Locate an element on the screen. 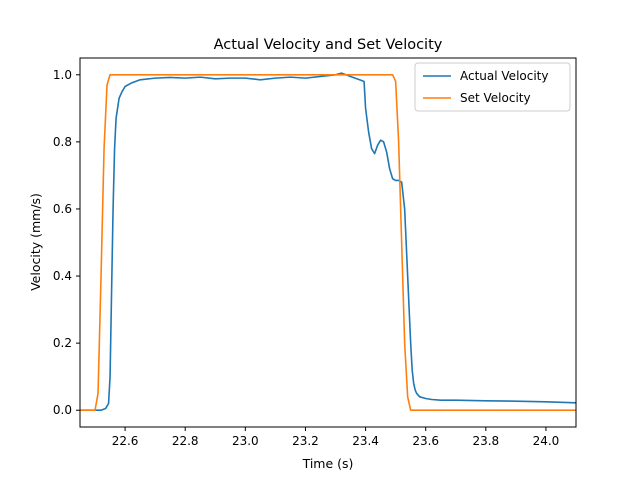 Image resolution: width=640 pixels, height=484 pixels. y-tick-label: 0.6 is located at coordinates (62, 209).